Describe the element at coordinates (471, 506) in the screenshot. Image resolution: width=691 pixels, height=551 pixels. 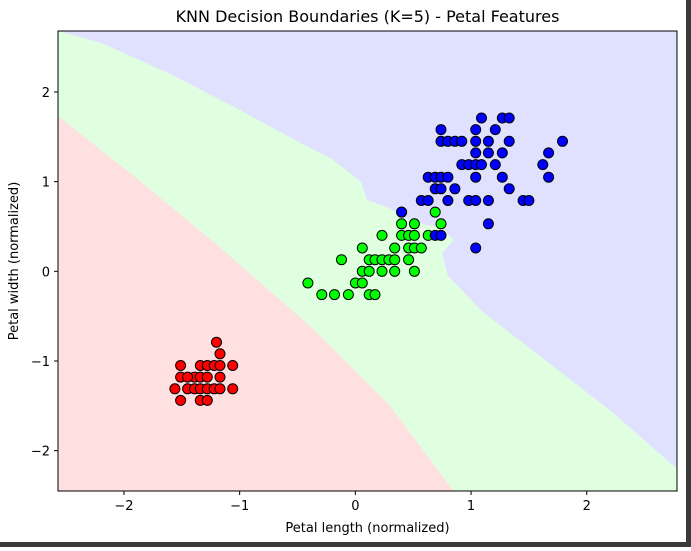
I see `x-tick-label: 1` at that location.